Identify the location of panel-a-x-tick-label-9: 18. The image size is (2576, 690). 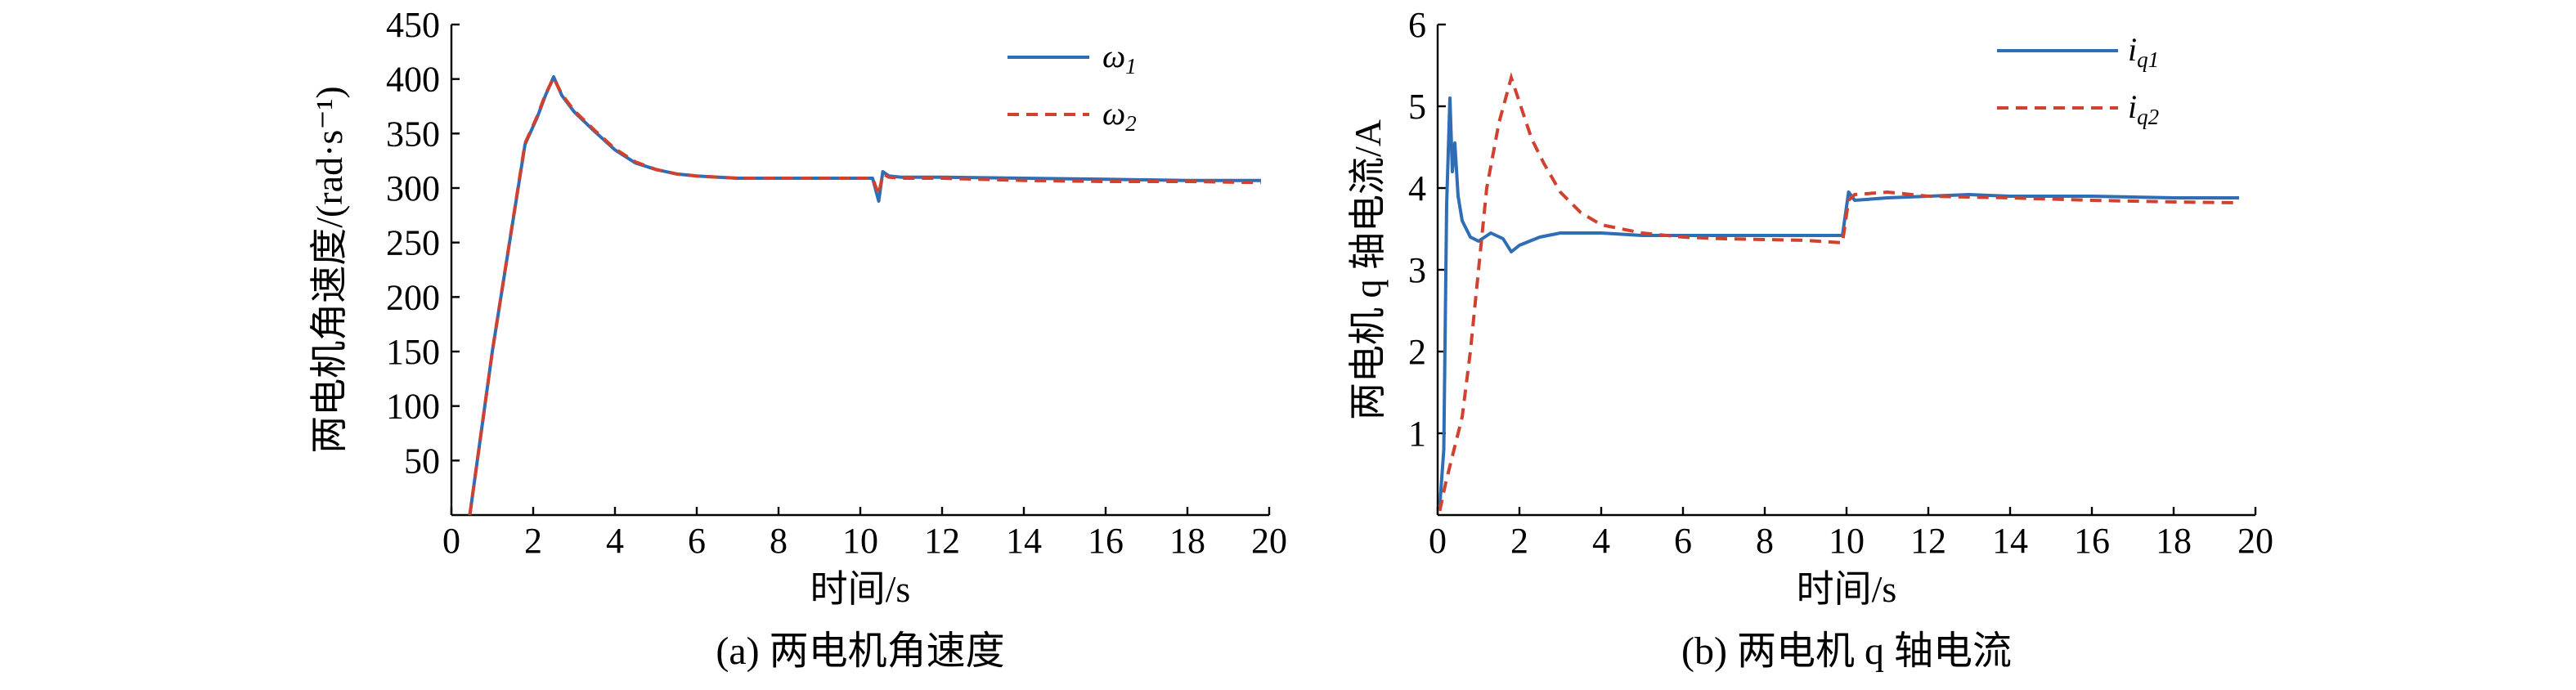
(1187, 541).